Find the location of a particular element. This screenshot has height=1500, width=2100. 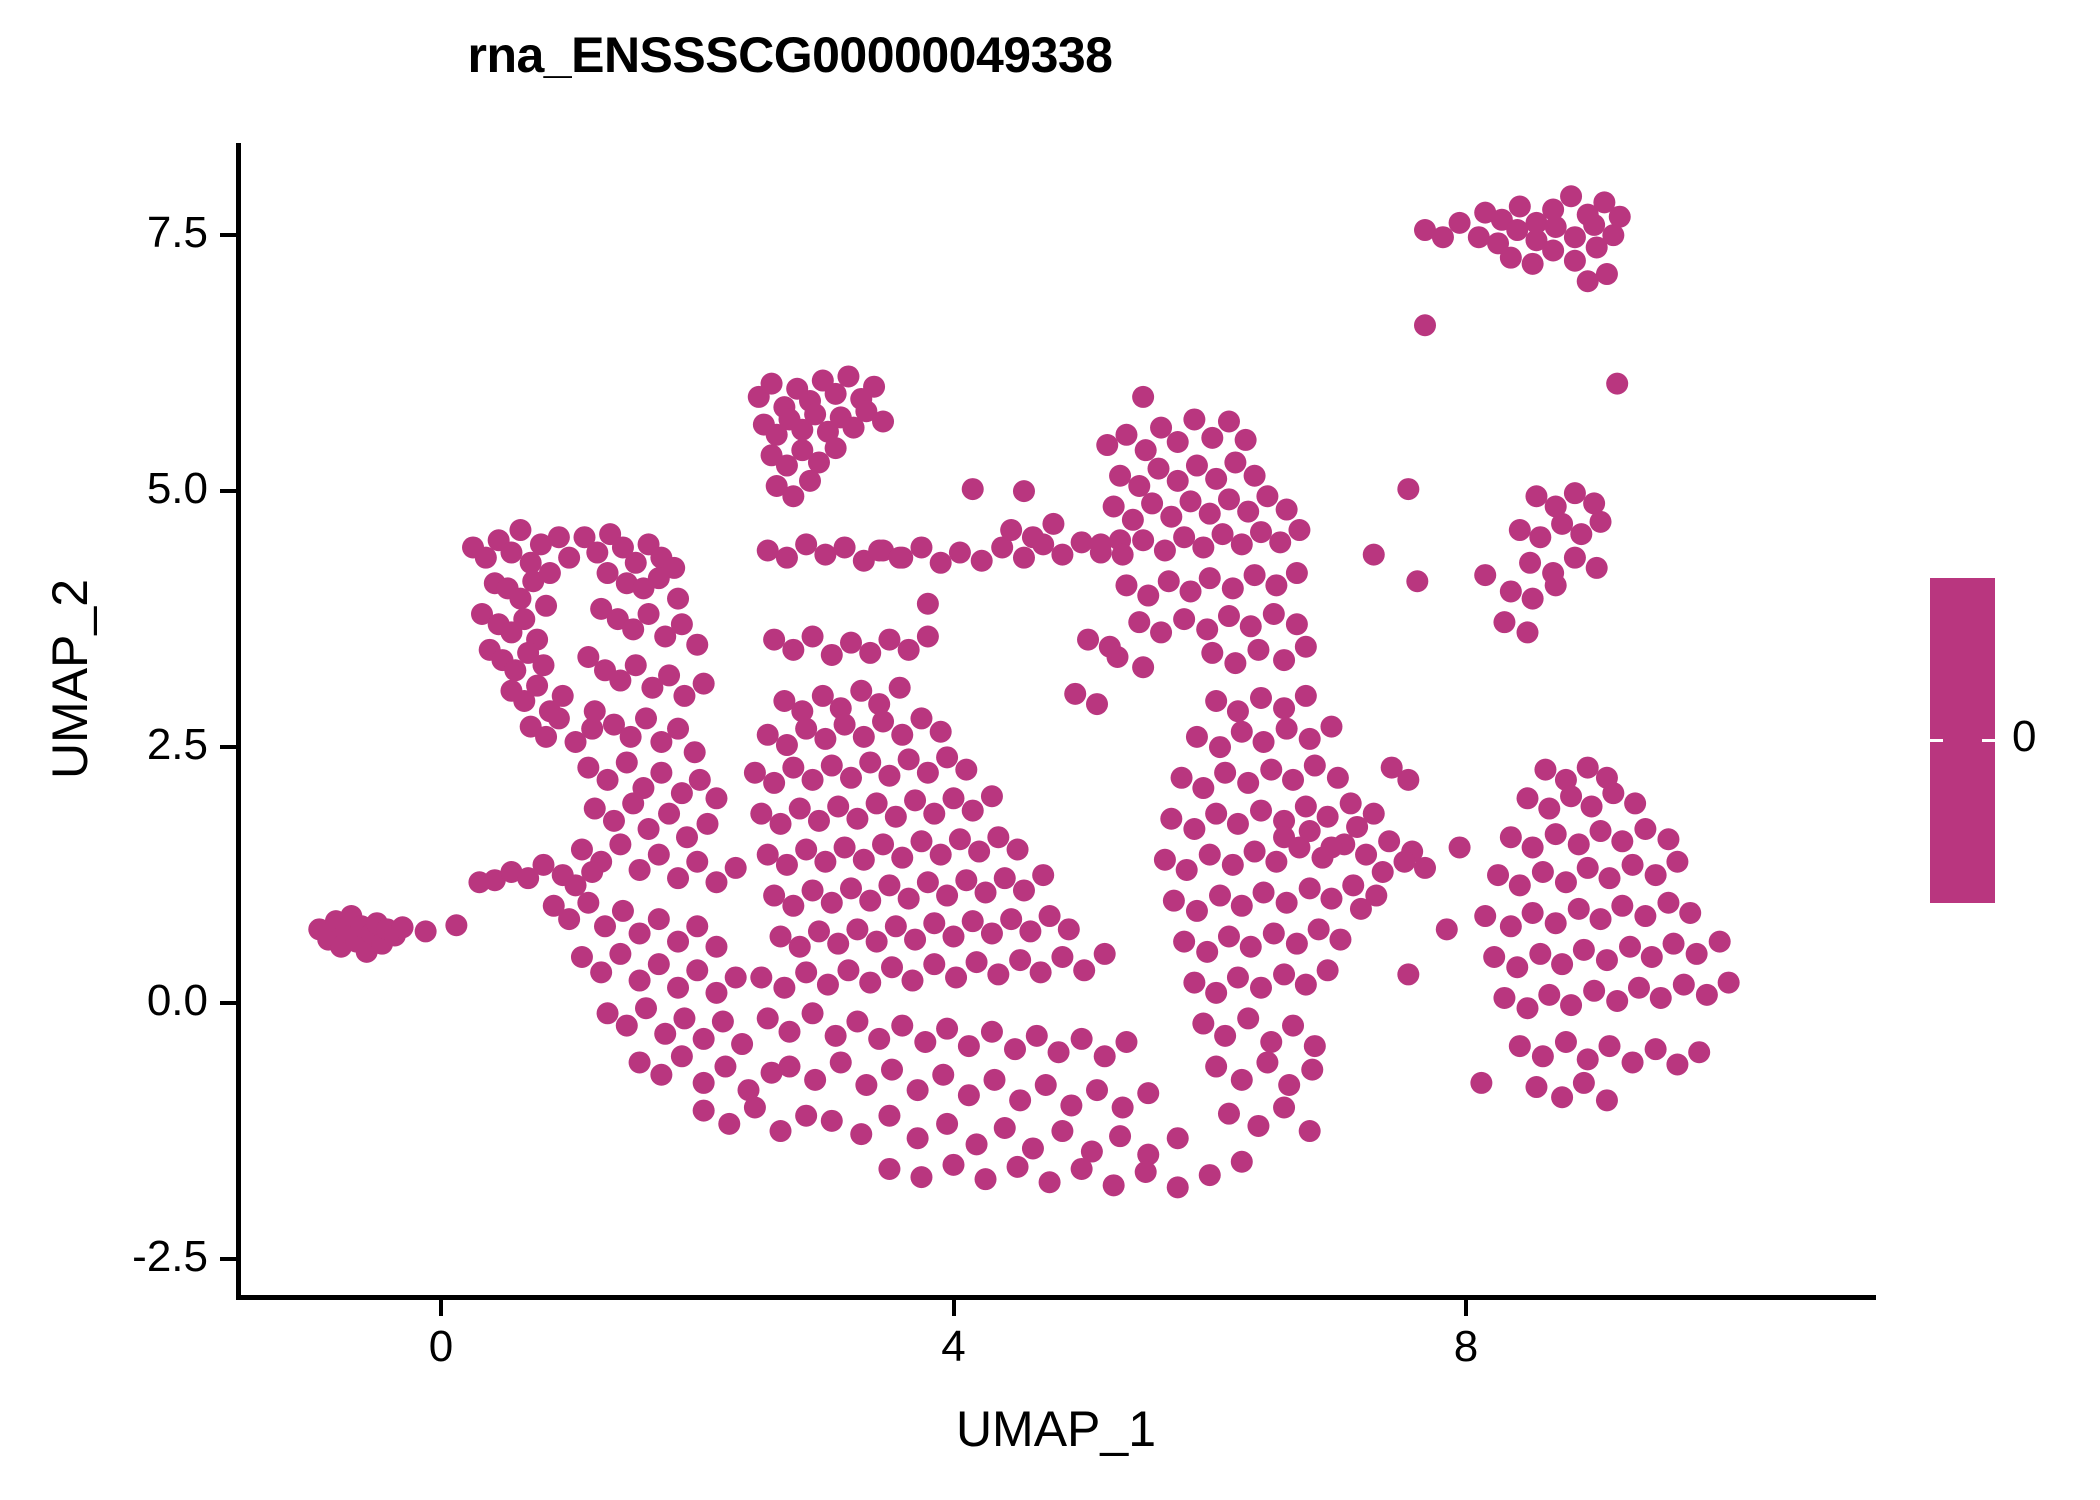

y-tick-label: -2.5 is located at coordinates (170, 1257).